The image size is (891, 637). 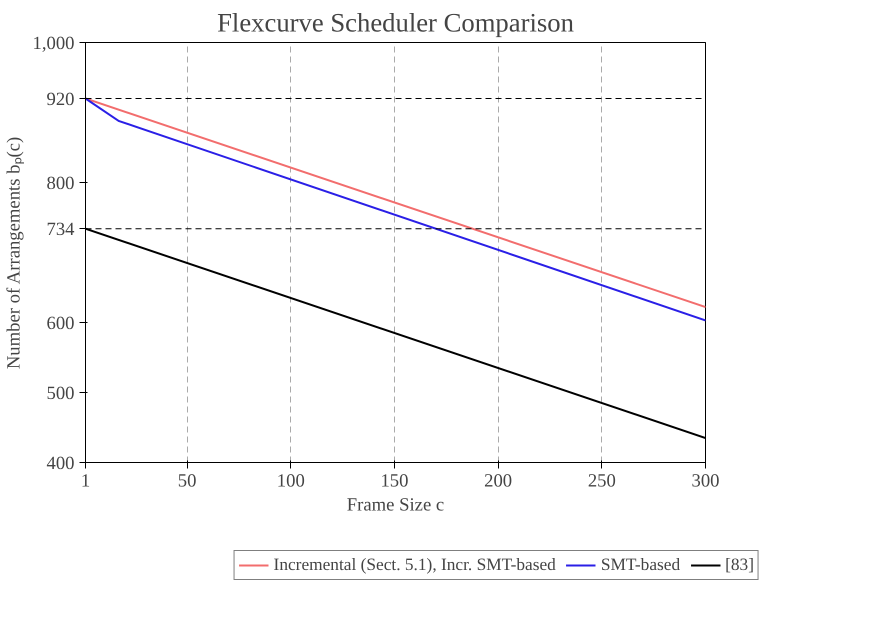 I want to click on x-tick-label: 200, so click(x=498, y=481).